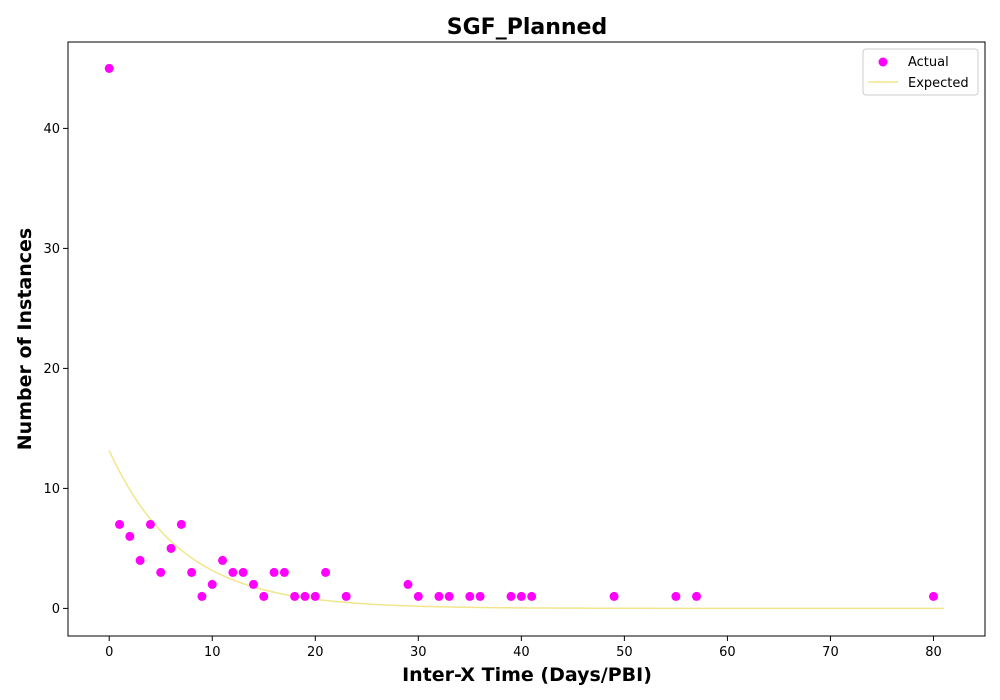 Image resolution: width=1000 pixels, height=700 pixels. I want to click on x-axis-title: Inter-X Time (Days/PBI), so click(527, 675).